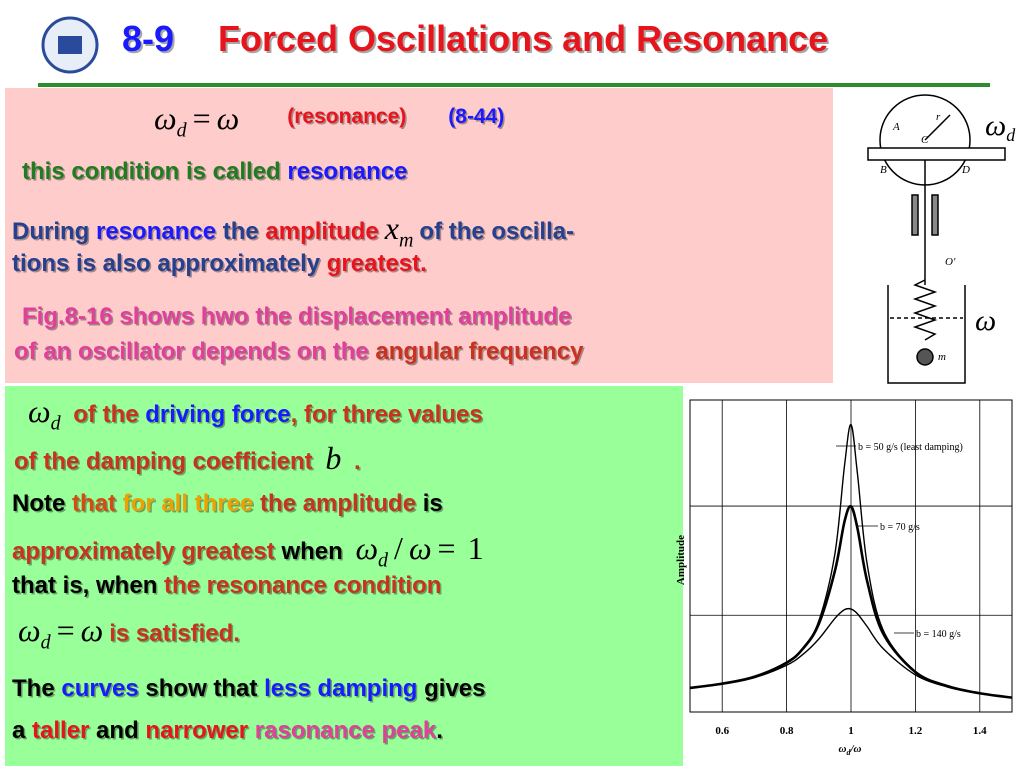  What do you see at coordinates (169, 263) in the screenshot?
I see `text-run: tions is also approximately` at bounding box center [169, 263].